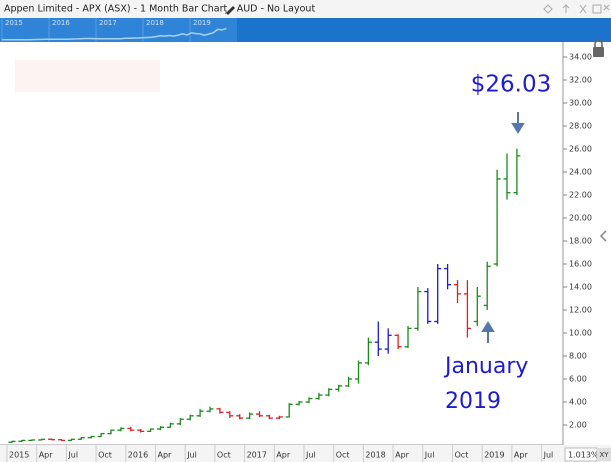  What do you see at coordinates (19, 455) in the screenshot?
I see `x-tick-label: 2015` at bounding box center [19, 455].